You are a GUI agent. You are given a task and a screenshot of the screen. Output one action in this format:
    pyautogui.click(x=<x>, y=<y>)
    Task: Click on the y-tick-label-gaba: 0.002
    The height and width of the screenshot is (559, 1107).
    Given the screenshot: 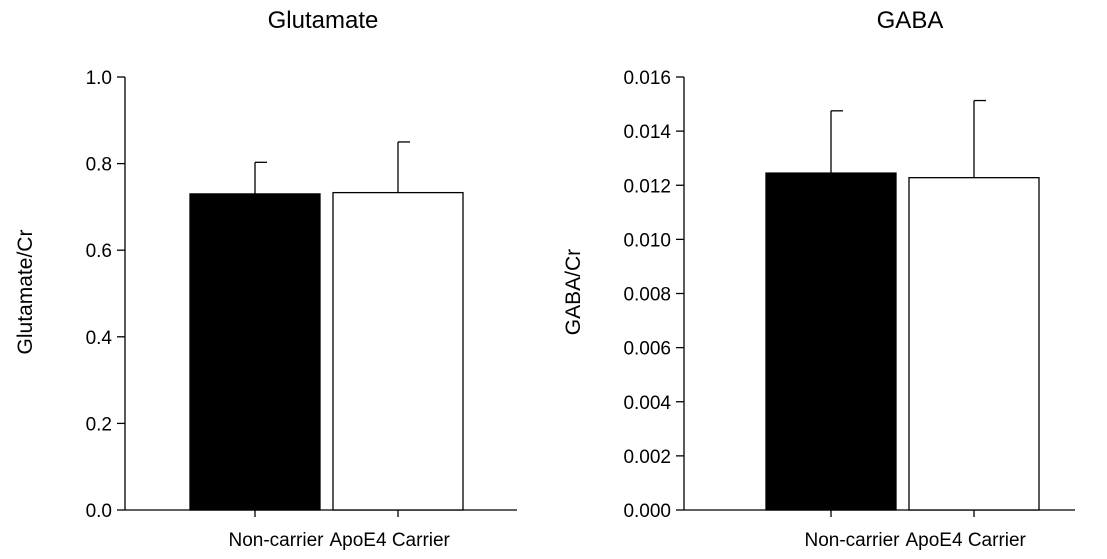 What is the action you would take?
    pyautogui.click(x=647, y=457)
    